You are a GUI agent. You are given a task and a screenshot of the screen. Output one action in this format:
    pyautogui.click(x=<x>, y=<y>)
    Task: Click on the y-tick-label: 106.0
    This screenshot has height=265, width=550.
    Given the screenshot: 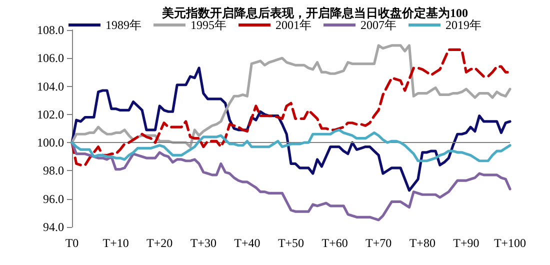 What is the action you would take?
    pyautogui.click(x=50, y=58)
    